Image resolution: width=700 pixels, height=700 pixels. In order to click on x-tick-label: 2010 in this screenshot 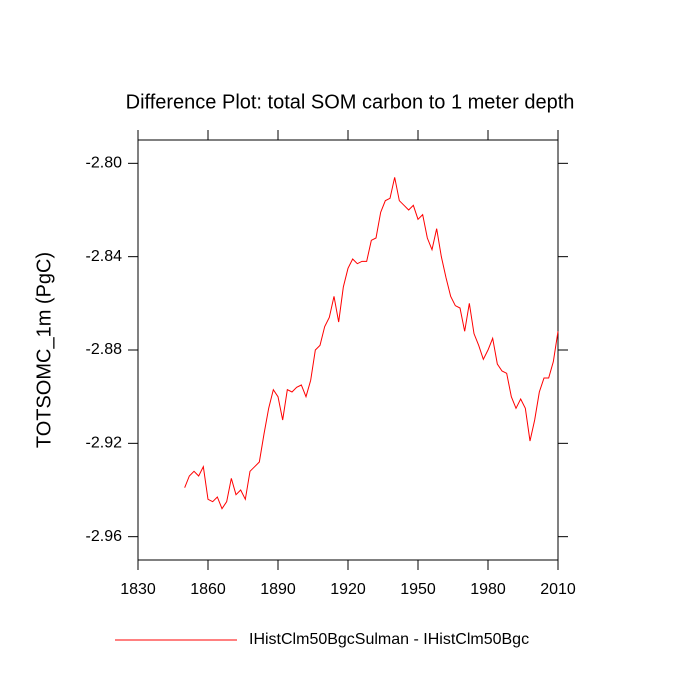, I will do `click(558, 589)`.